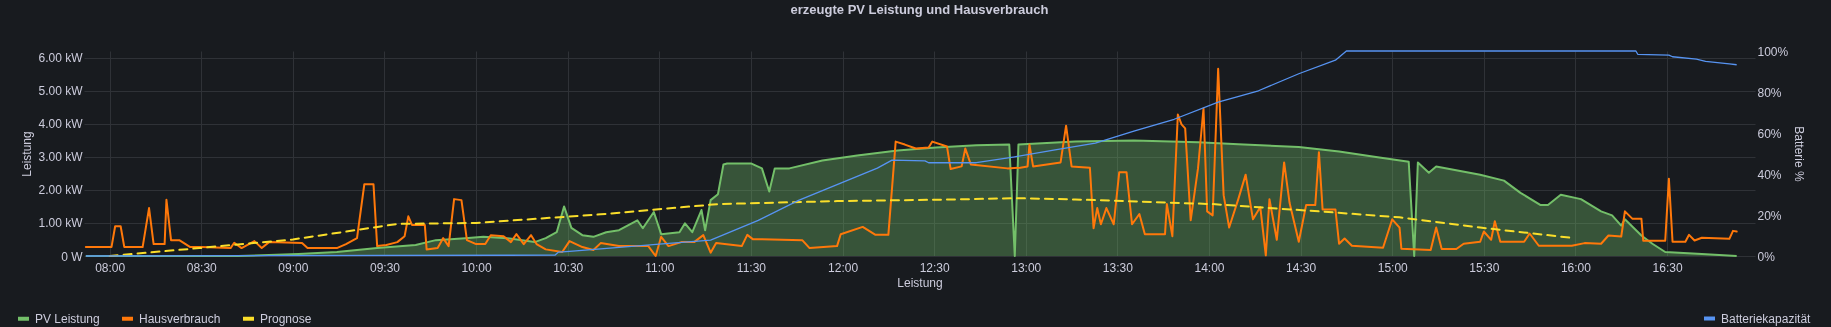 This screenshot has width=1831, height=327. Describe the element at coordinates (1769, 133) in the screenshot. I see `y2-tick-label: 60%` at that location.